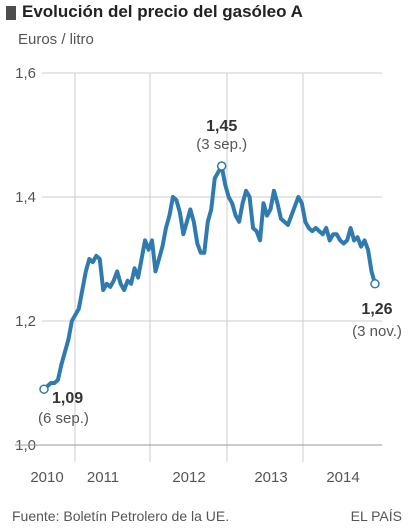 This screenshot has height=530, width=414. Describe the element at coordinates (46, 477) in the screenshot. I see `x-tick-label: 2010` at that location.